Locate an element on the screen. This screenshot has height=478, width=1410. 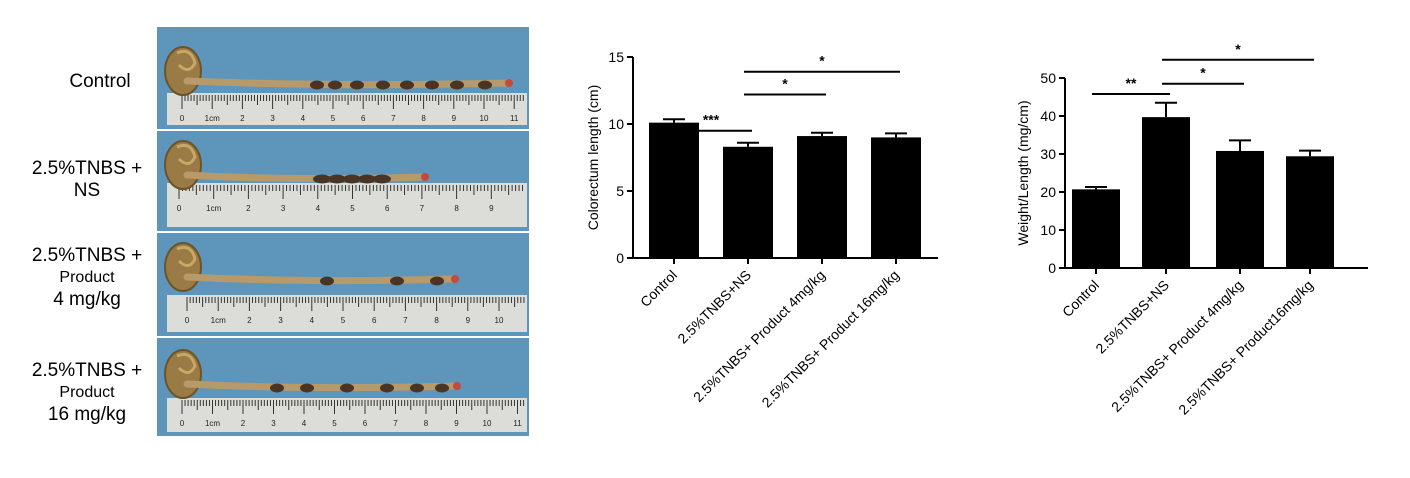
colon-photo-drawing: 0 1cm 2 3 4 5 6 7 8 9 10 is located at coordinates (345, 287).